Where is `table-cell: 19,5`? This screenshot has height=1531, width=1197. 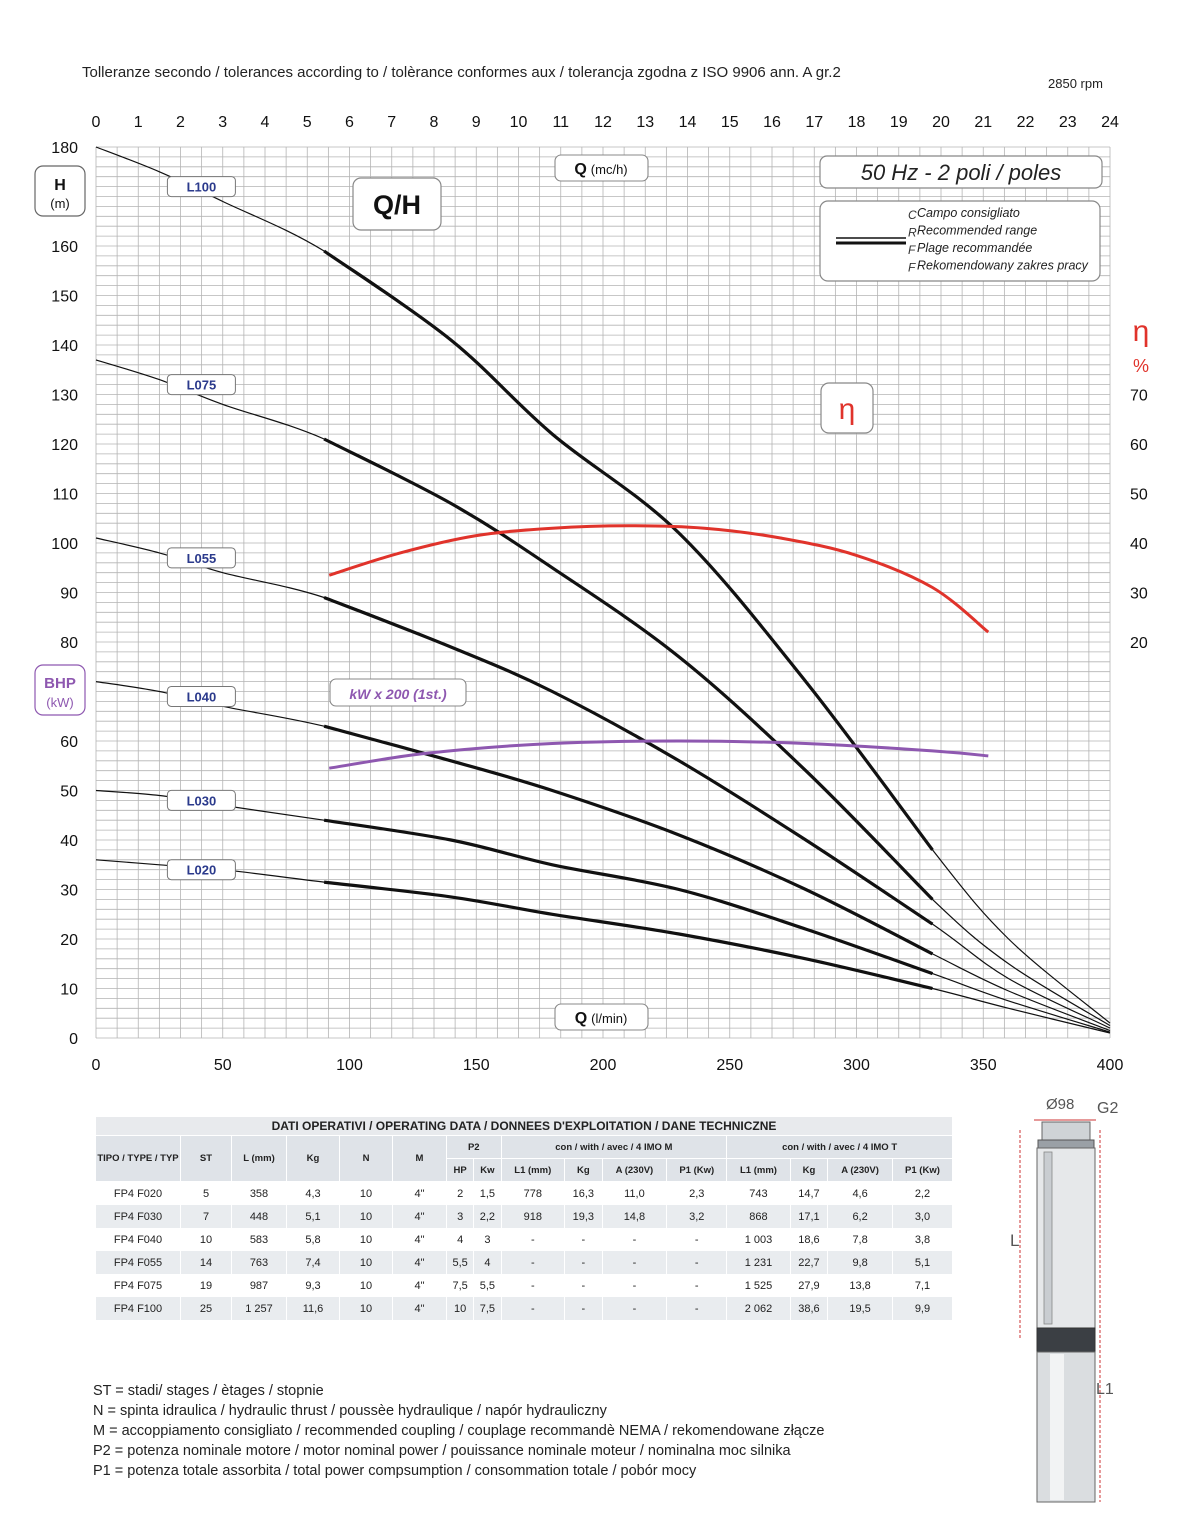
table-cell: 19,5 is located at coordinates (860, 1308).